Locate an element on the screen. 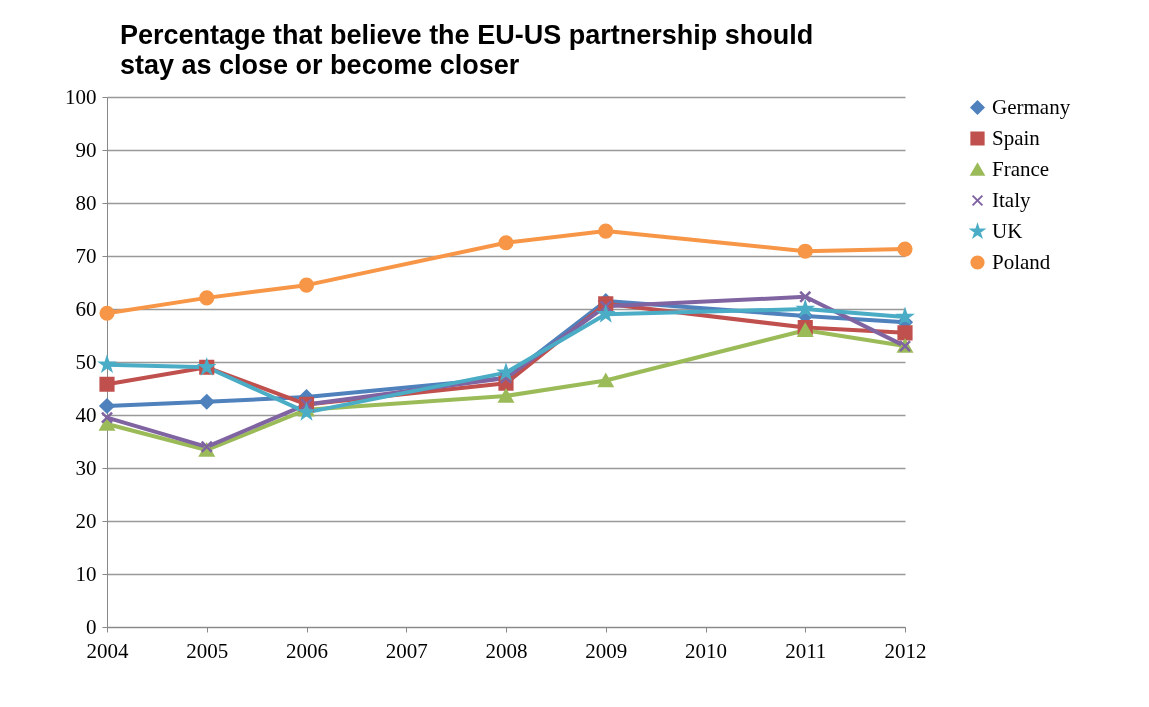  x-tick-label: 2006 is located at coordinates (307, 650).